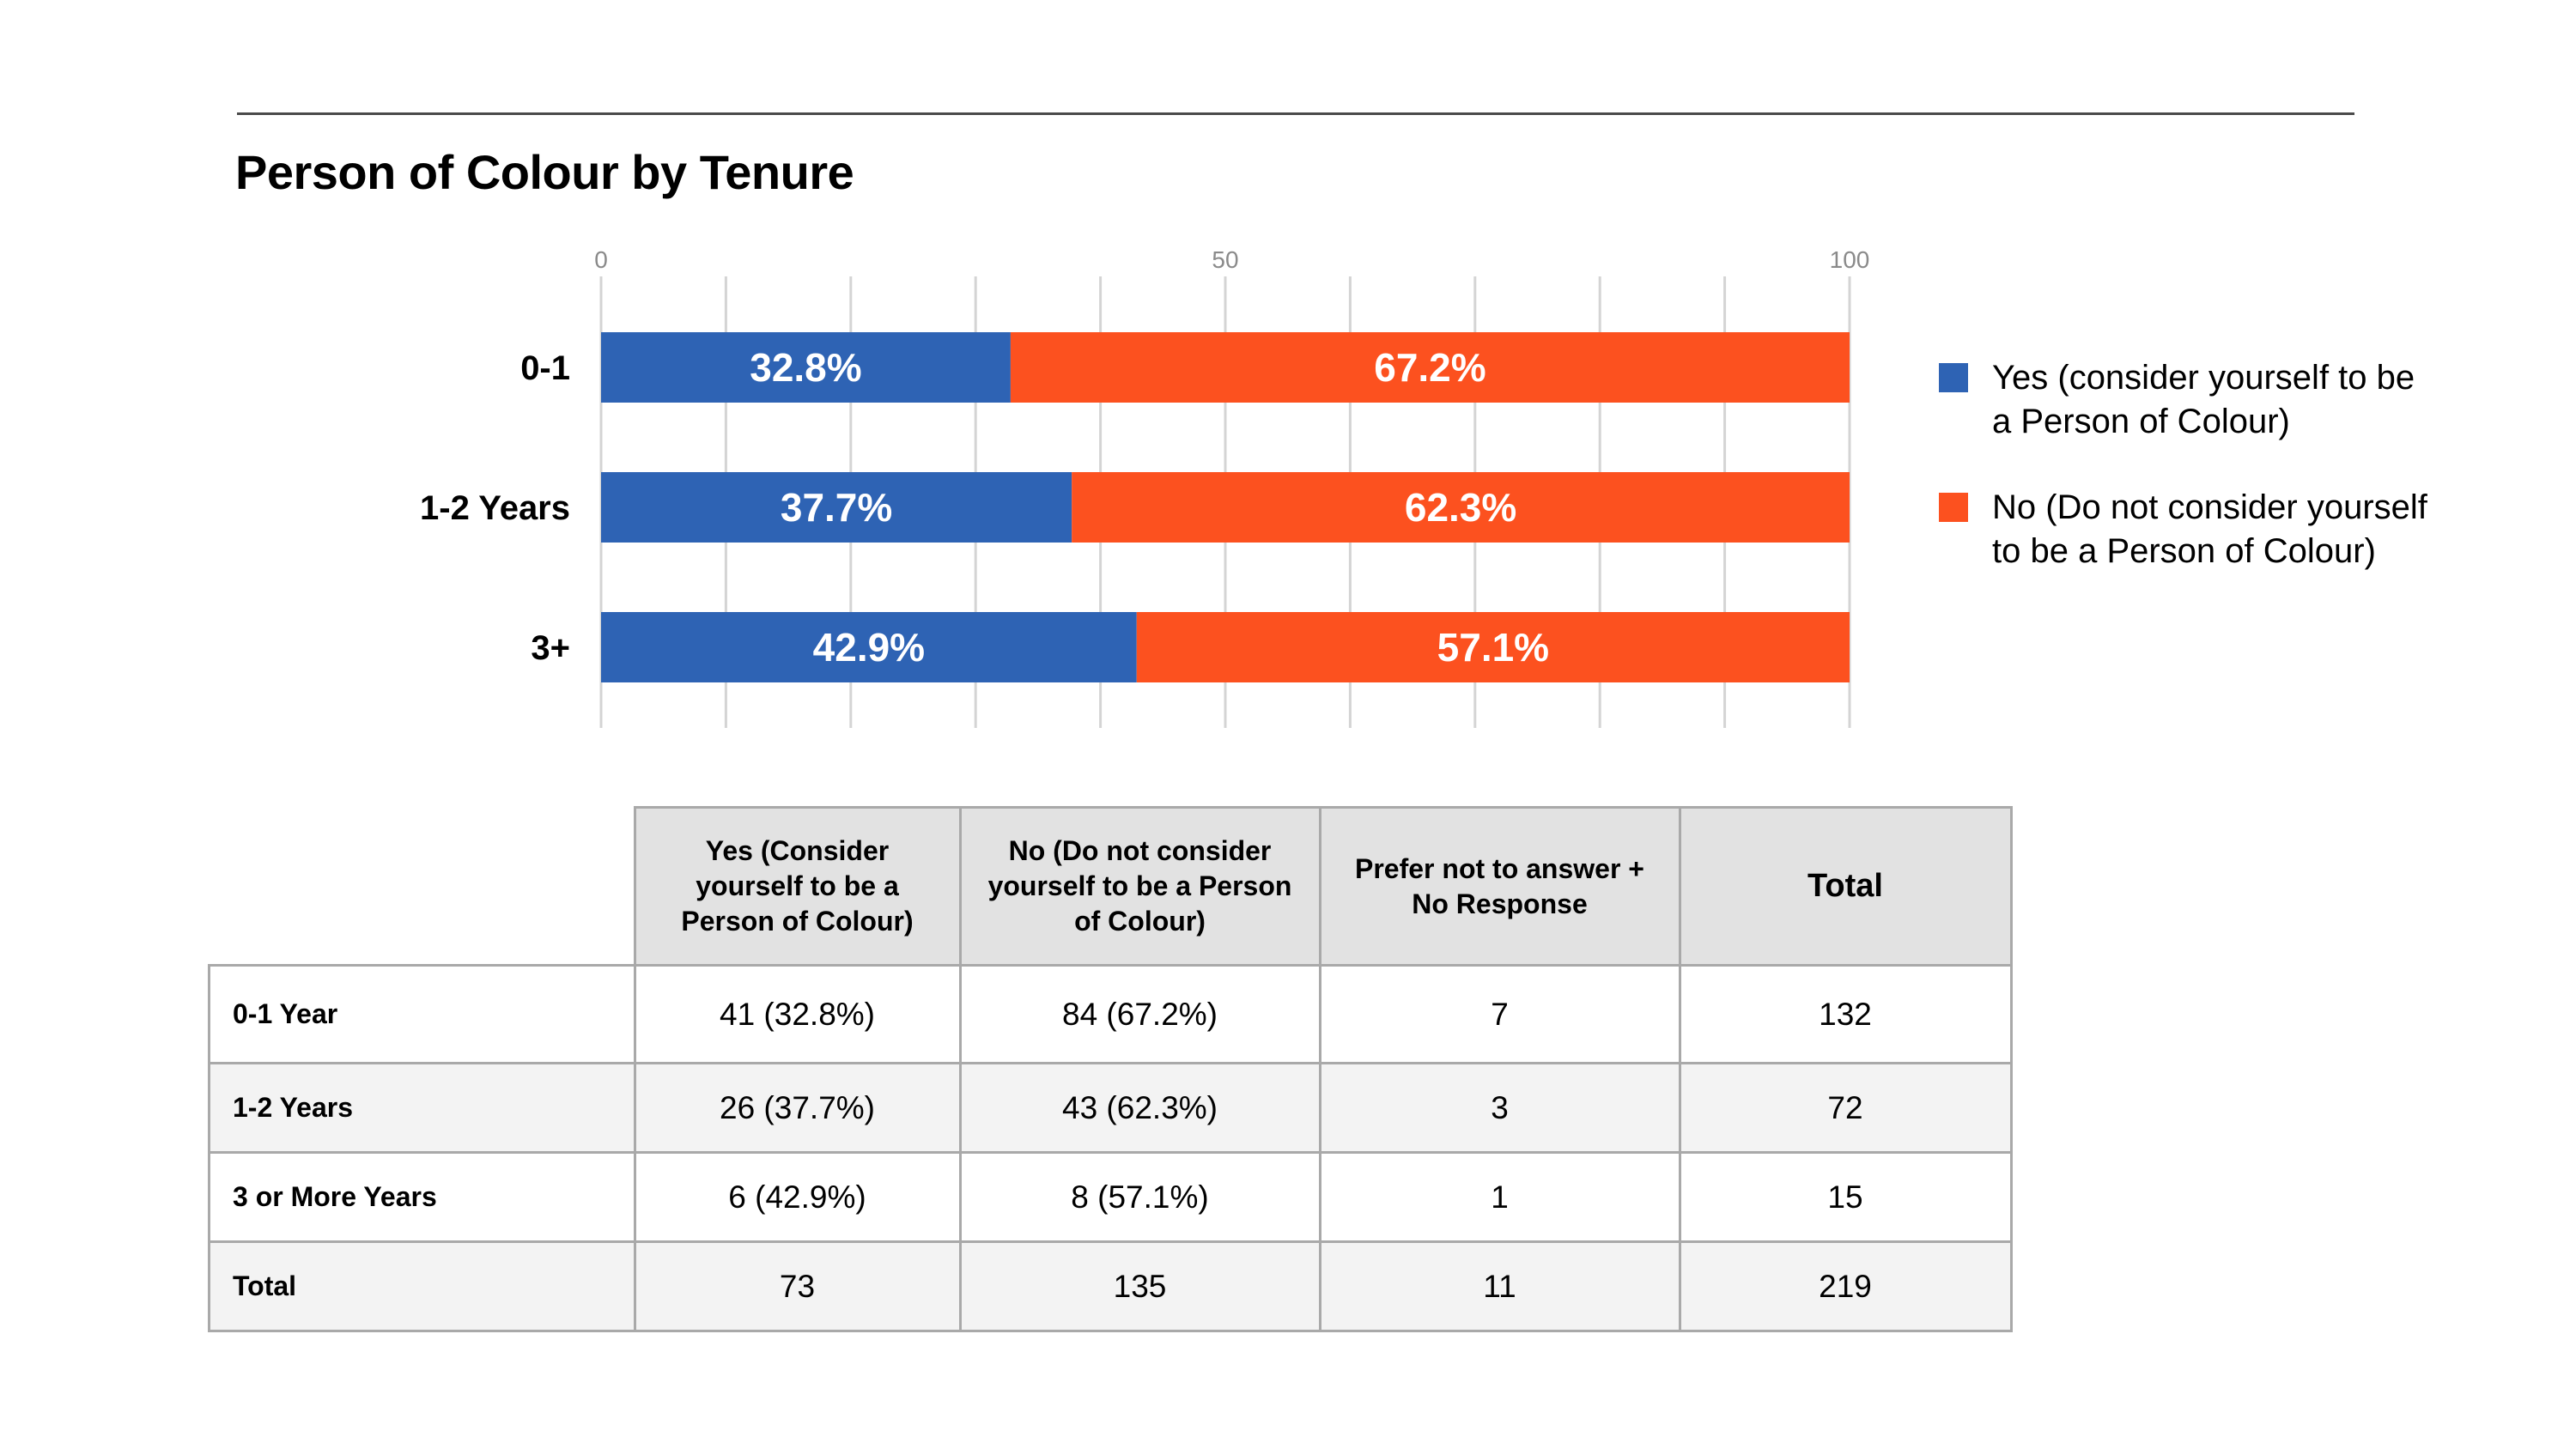  What do you see at coordinates (1140, 1197) in the screenshot?
I see `table-cell: 8 (57.1%)` at bounding box center [1140, 1197].